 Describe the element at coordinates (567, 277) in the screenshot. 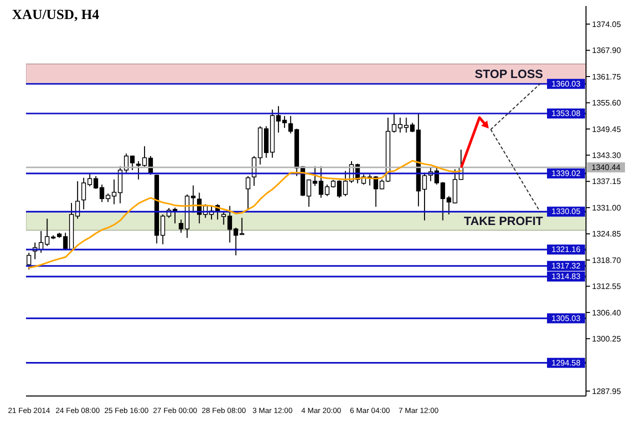

I see `ref-line-label: 1314.83` at that location.